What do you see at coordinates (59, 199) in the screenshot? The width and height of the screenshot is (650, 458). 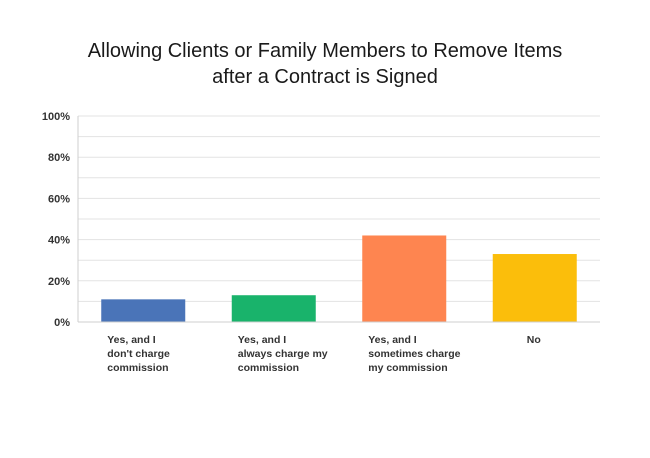 I see `y-tick-label: 60%` at bounding box center [59, 199].